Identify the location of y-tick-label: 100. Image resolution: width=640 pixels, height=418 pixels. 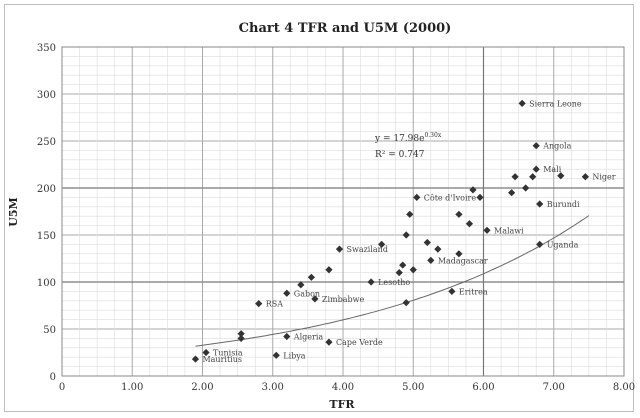
(46, 283).